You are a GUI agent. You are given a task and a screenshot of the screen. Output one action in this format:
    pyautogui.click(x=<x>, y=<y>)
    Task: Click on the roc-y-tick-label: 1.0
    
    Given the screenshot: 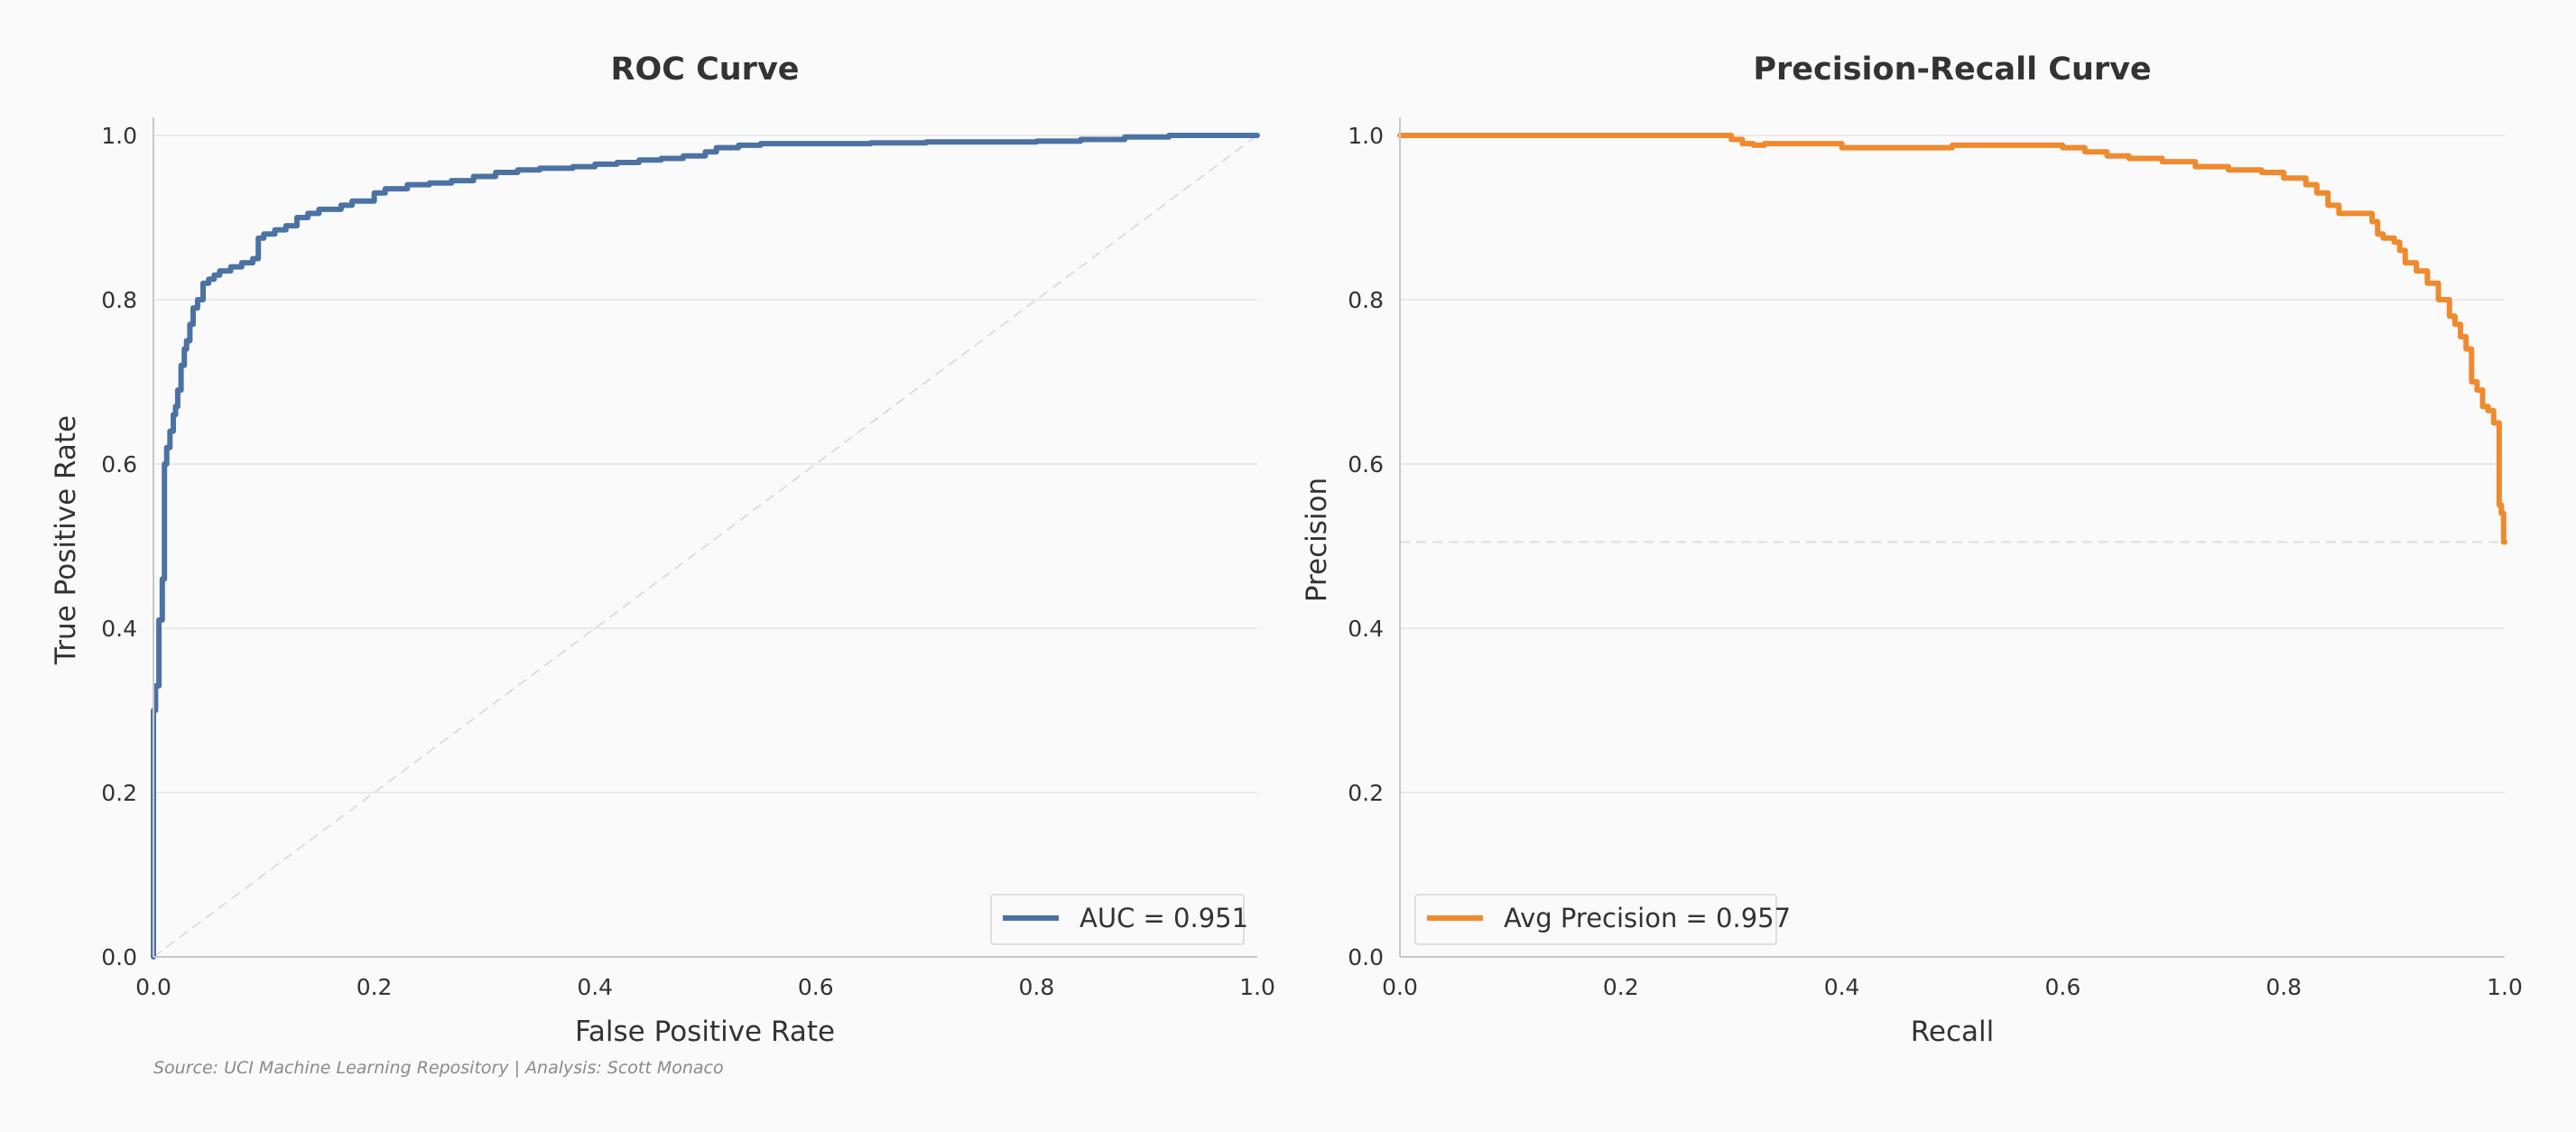 What is the action you would take?
    pyautogui.click(x=119, y=136)
    